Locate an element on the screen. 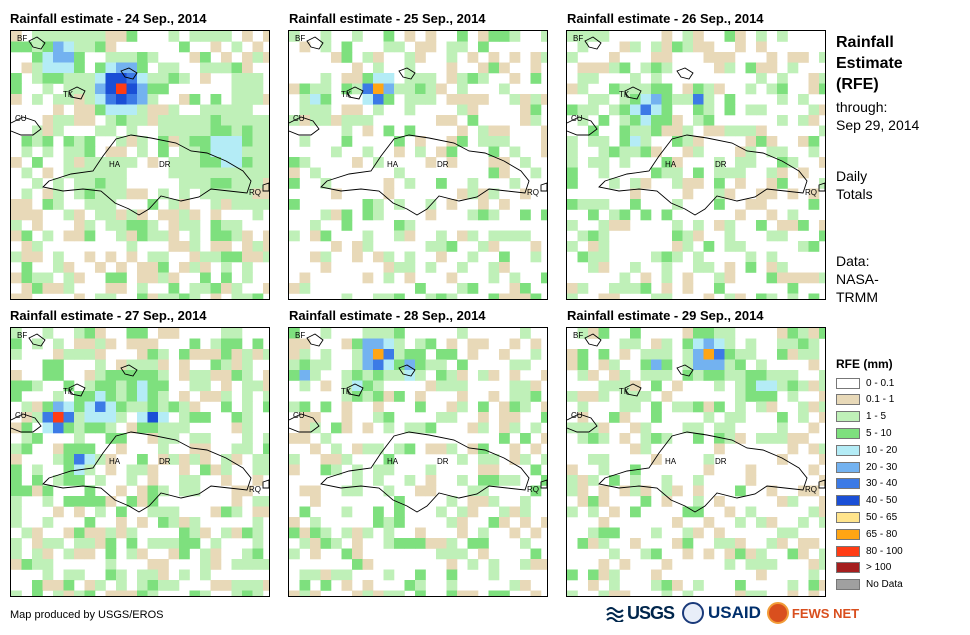 This screenshot has height=635, width=970. rainfall-map-28-sep: BF TK CU HA DR RQ is located at coordinates (418, 462).